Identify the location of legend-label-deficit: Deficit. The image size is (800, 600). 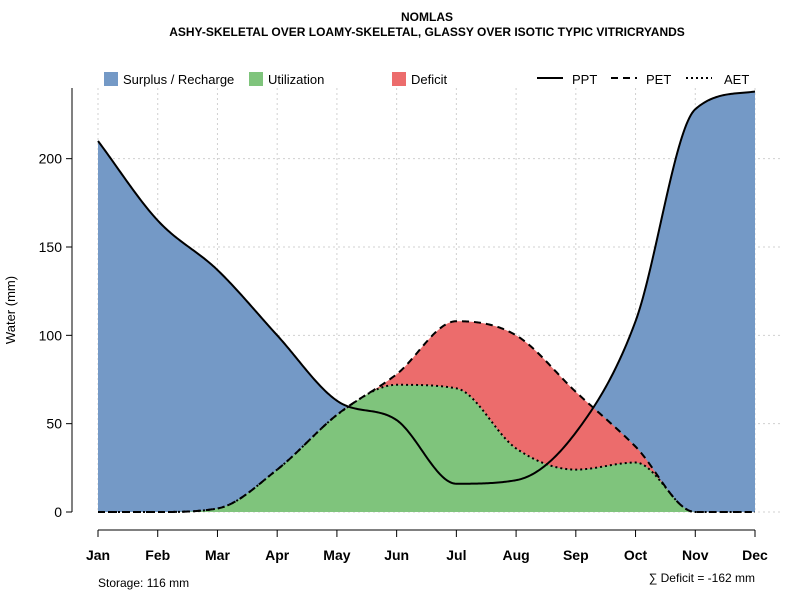
(429, 79).